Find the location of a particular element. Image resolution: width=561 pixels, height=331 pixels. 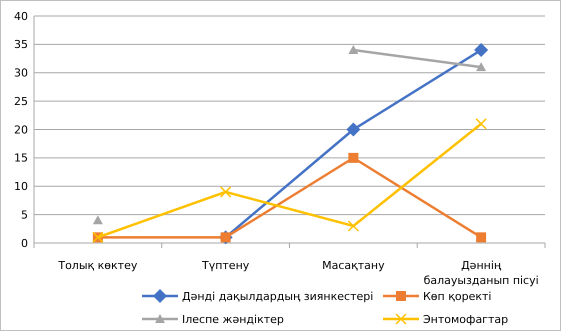

y-tick-label: 15 is located at coordinates (21, 158).